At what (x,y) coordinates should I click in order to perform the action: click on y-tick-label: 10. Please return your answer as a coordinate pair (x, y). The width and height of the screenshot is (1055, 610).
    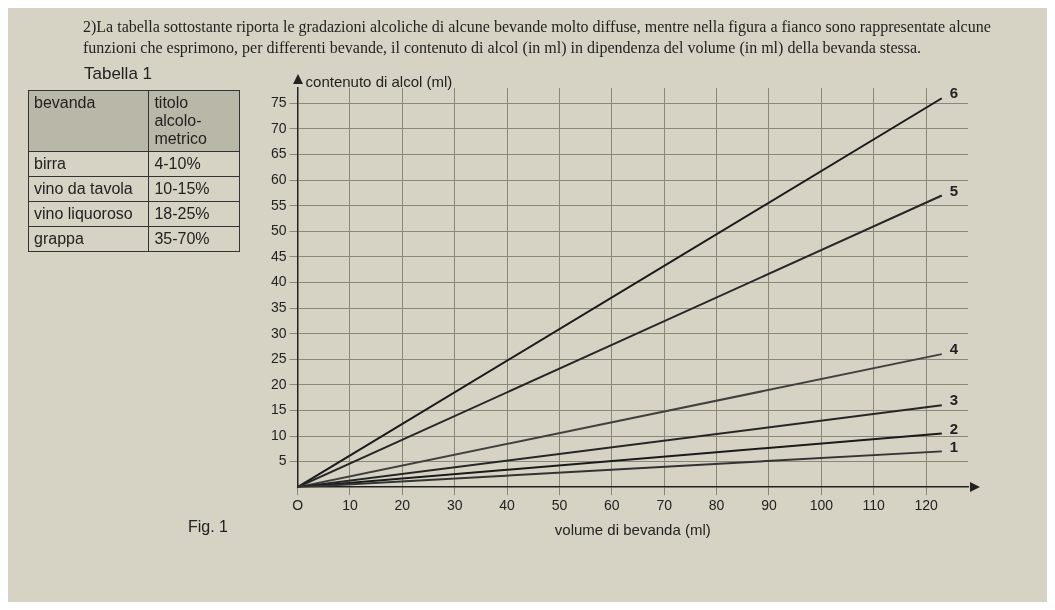
    Looking at the image, I should click on (278, 434).